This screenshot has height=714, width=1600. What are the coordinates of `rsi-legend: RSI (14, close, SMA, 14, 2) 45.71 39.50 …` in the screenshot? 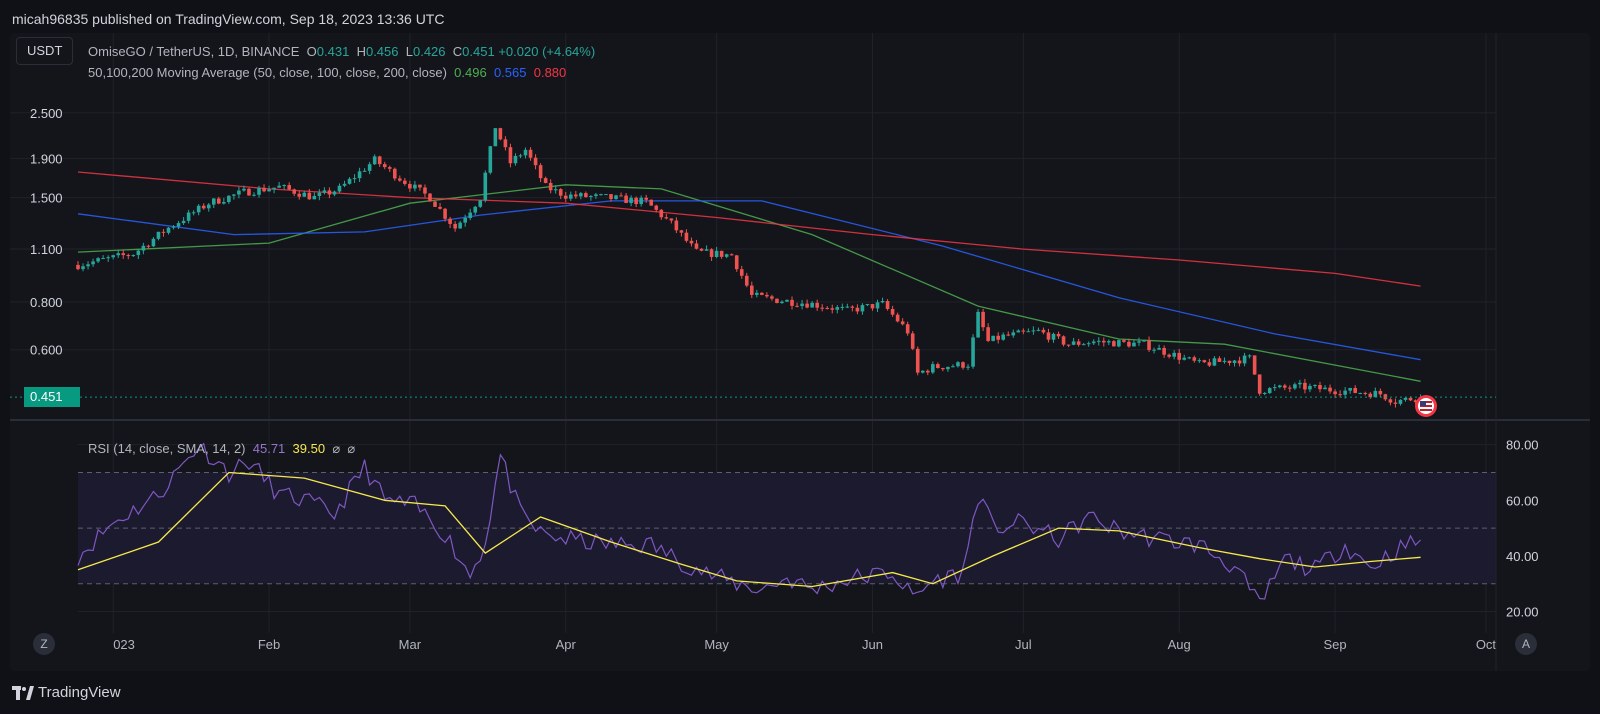 It's located at (221, 449).